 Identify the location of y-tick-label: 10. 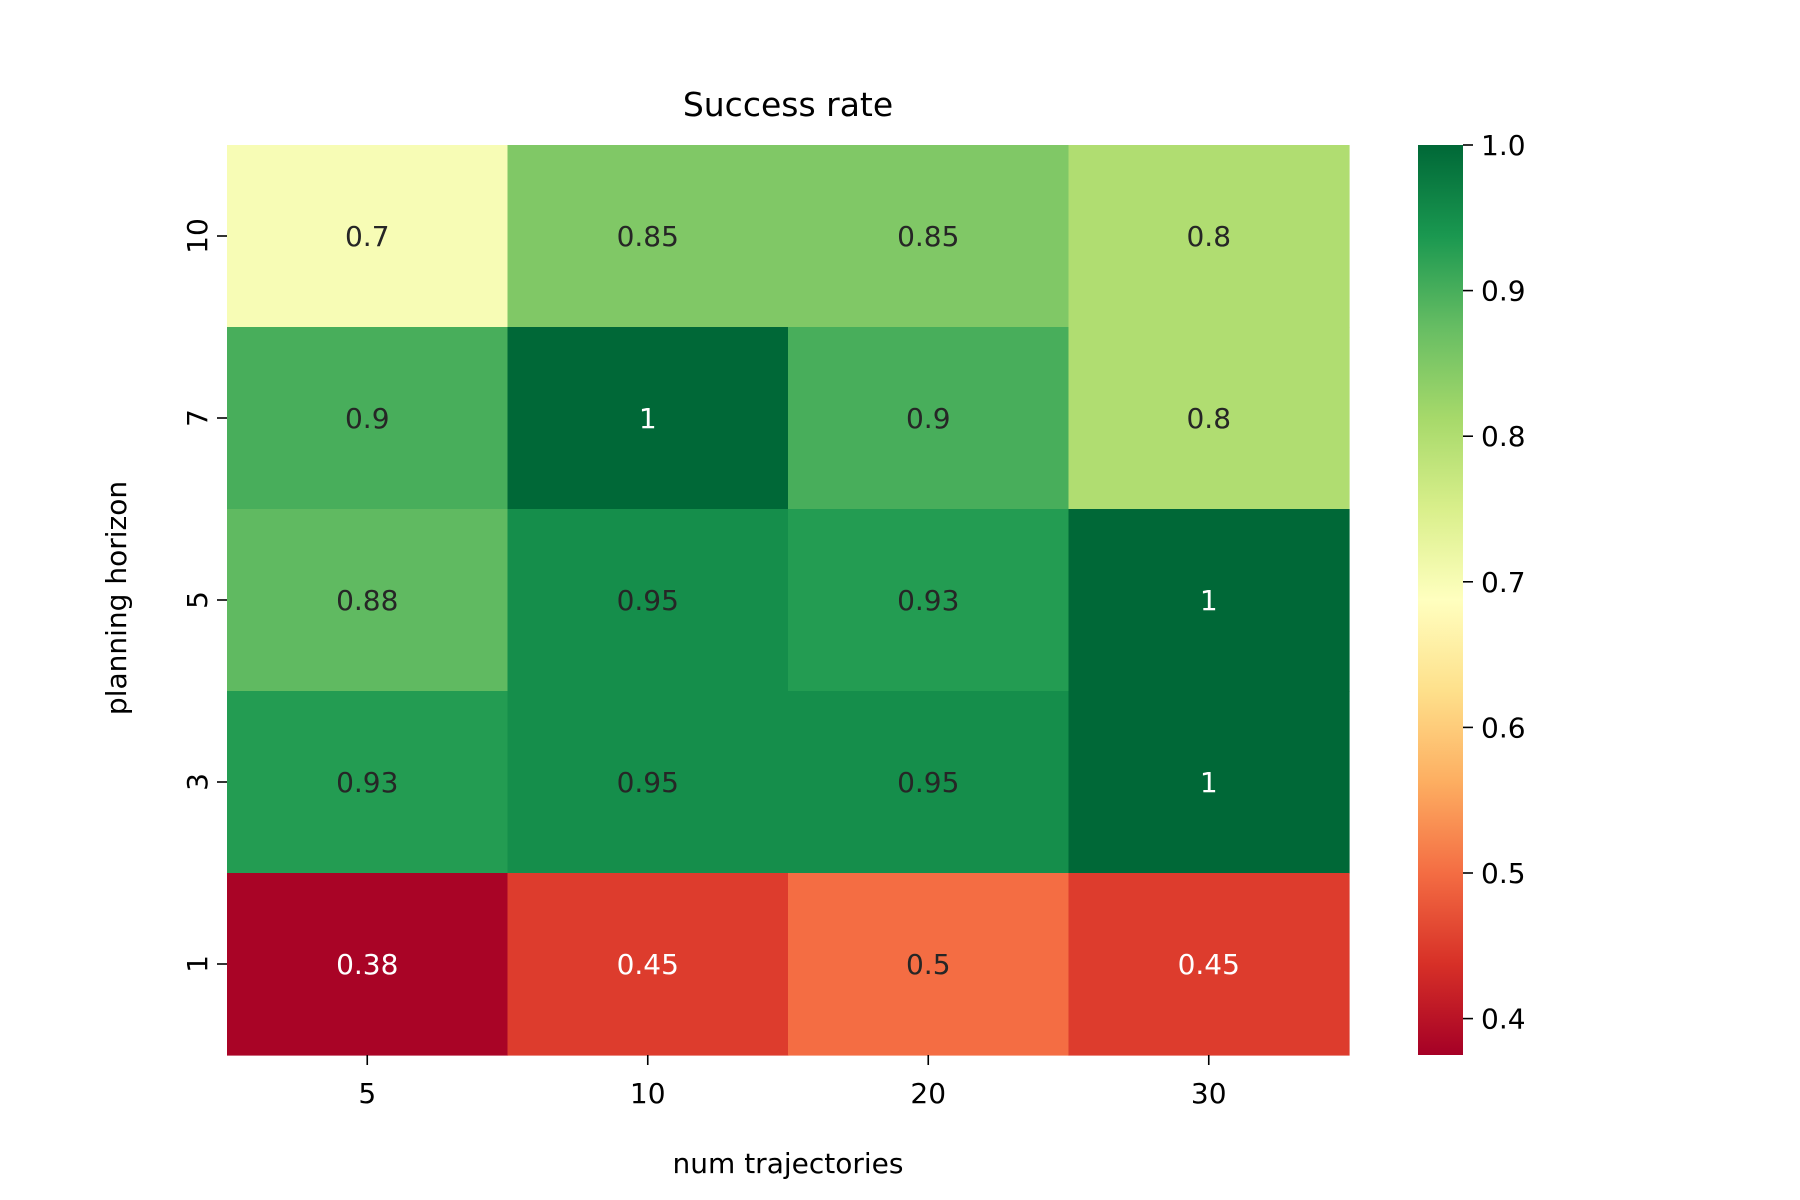
(197, 236).